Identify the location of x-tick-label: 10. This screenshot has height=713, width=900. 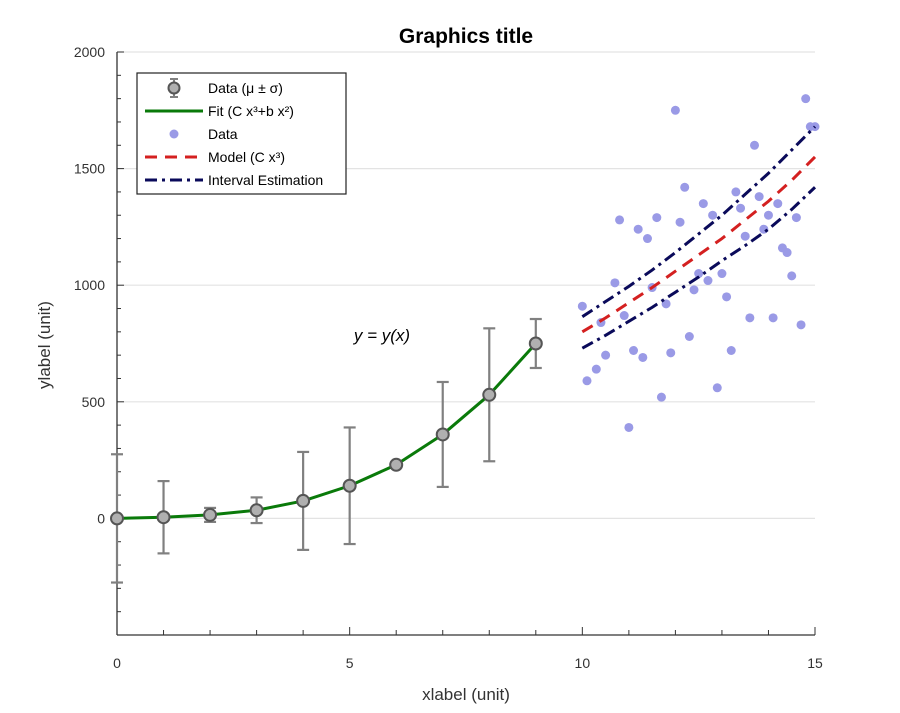
(583, 663).